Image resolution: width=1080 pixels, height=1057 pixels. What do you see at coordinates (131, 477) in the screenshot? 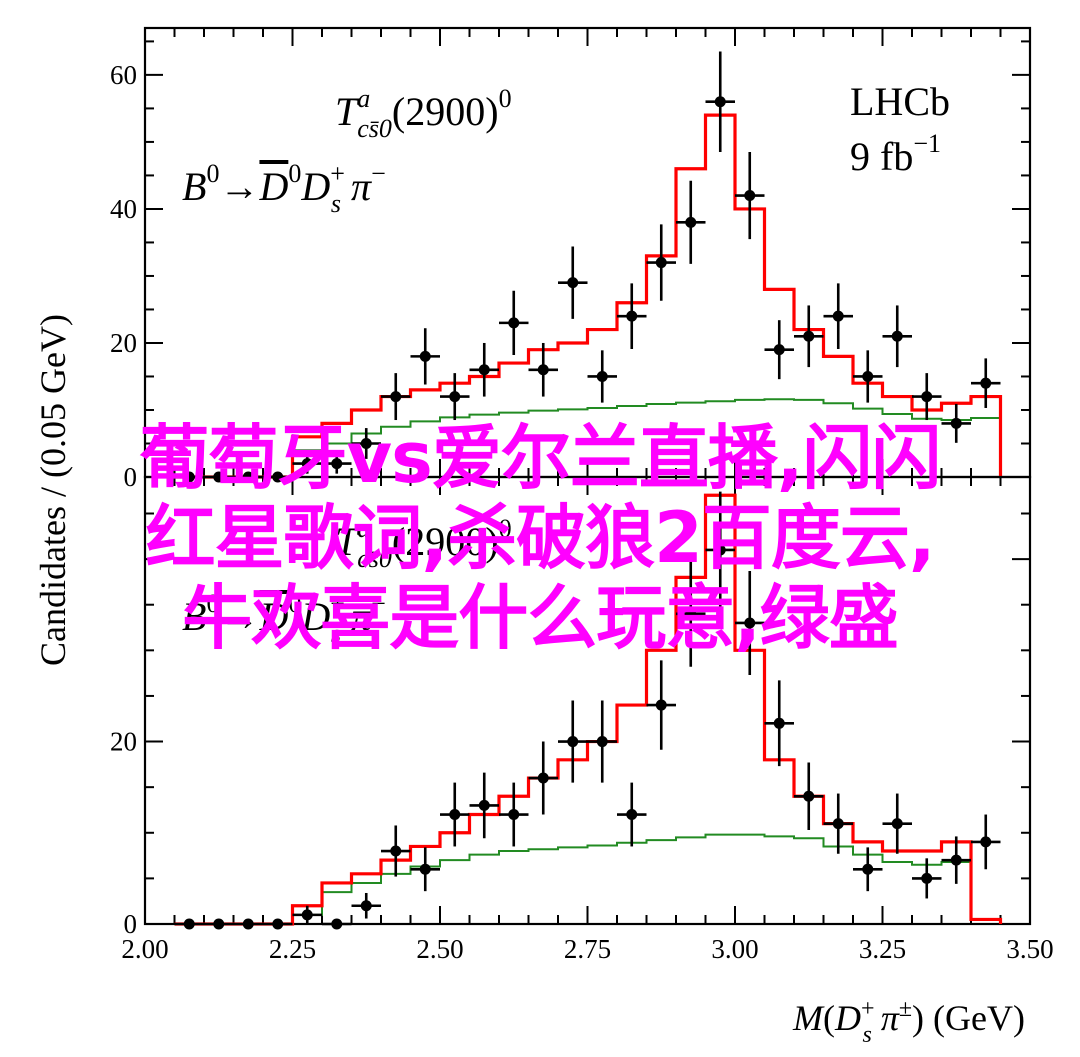
I see `top-ytick-label: 0` at bounding box center [131, 477].